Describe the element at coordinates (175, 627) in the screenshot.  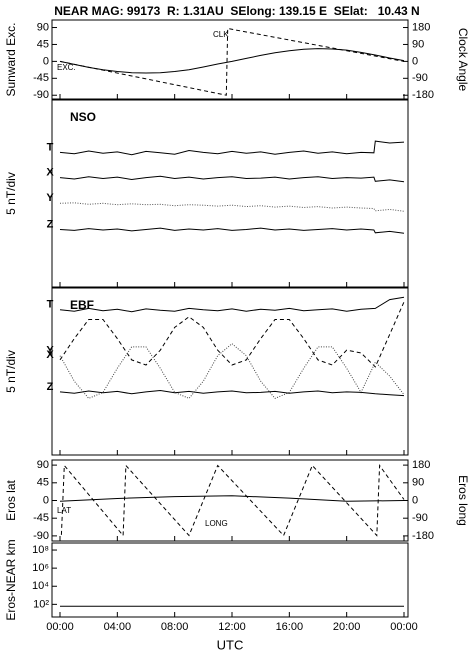
I see `x-tick-label: 08:00` at that location.